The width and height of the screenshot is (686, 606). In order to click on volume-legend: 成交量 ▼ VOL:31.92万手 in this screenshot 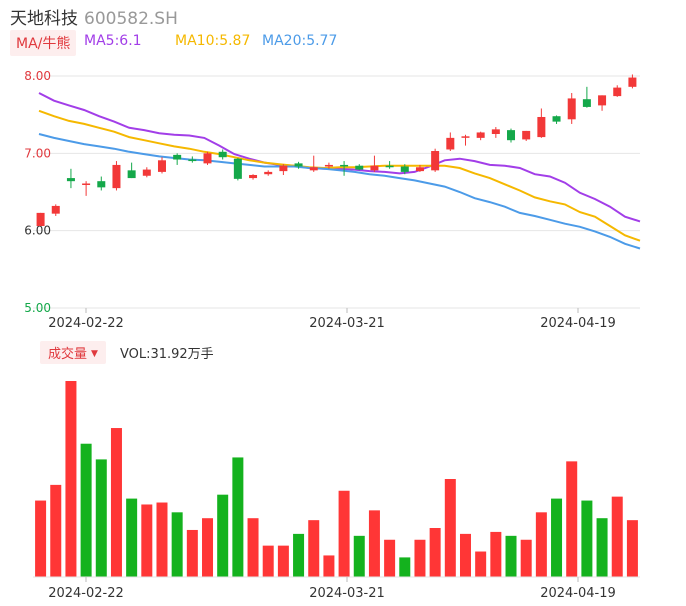, I will do `click(127, 352)`.